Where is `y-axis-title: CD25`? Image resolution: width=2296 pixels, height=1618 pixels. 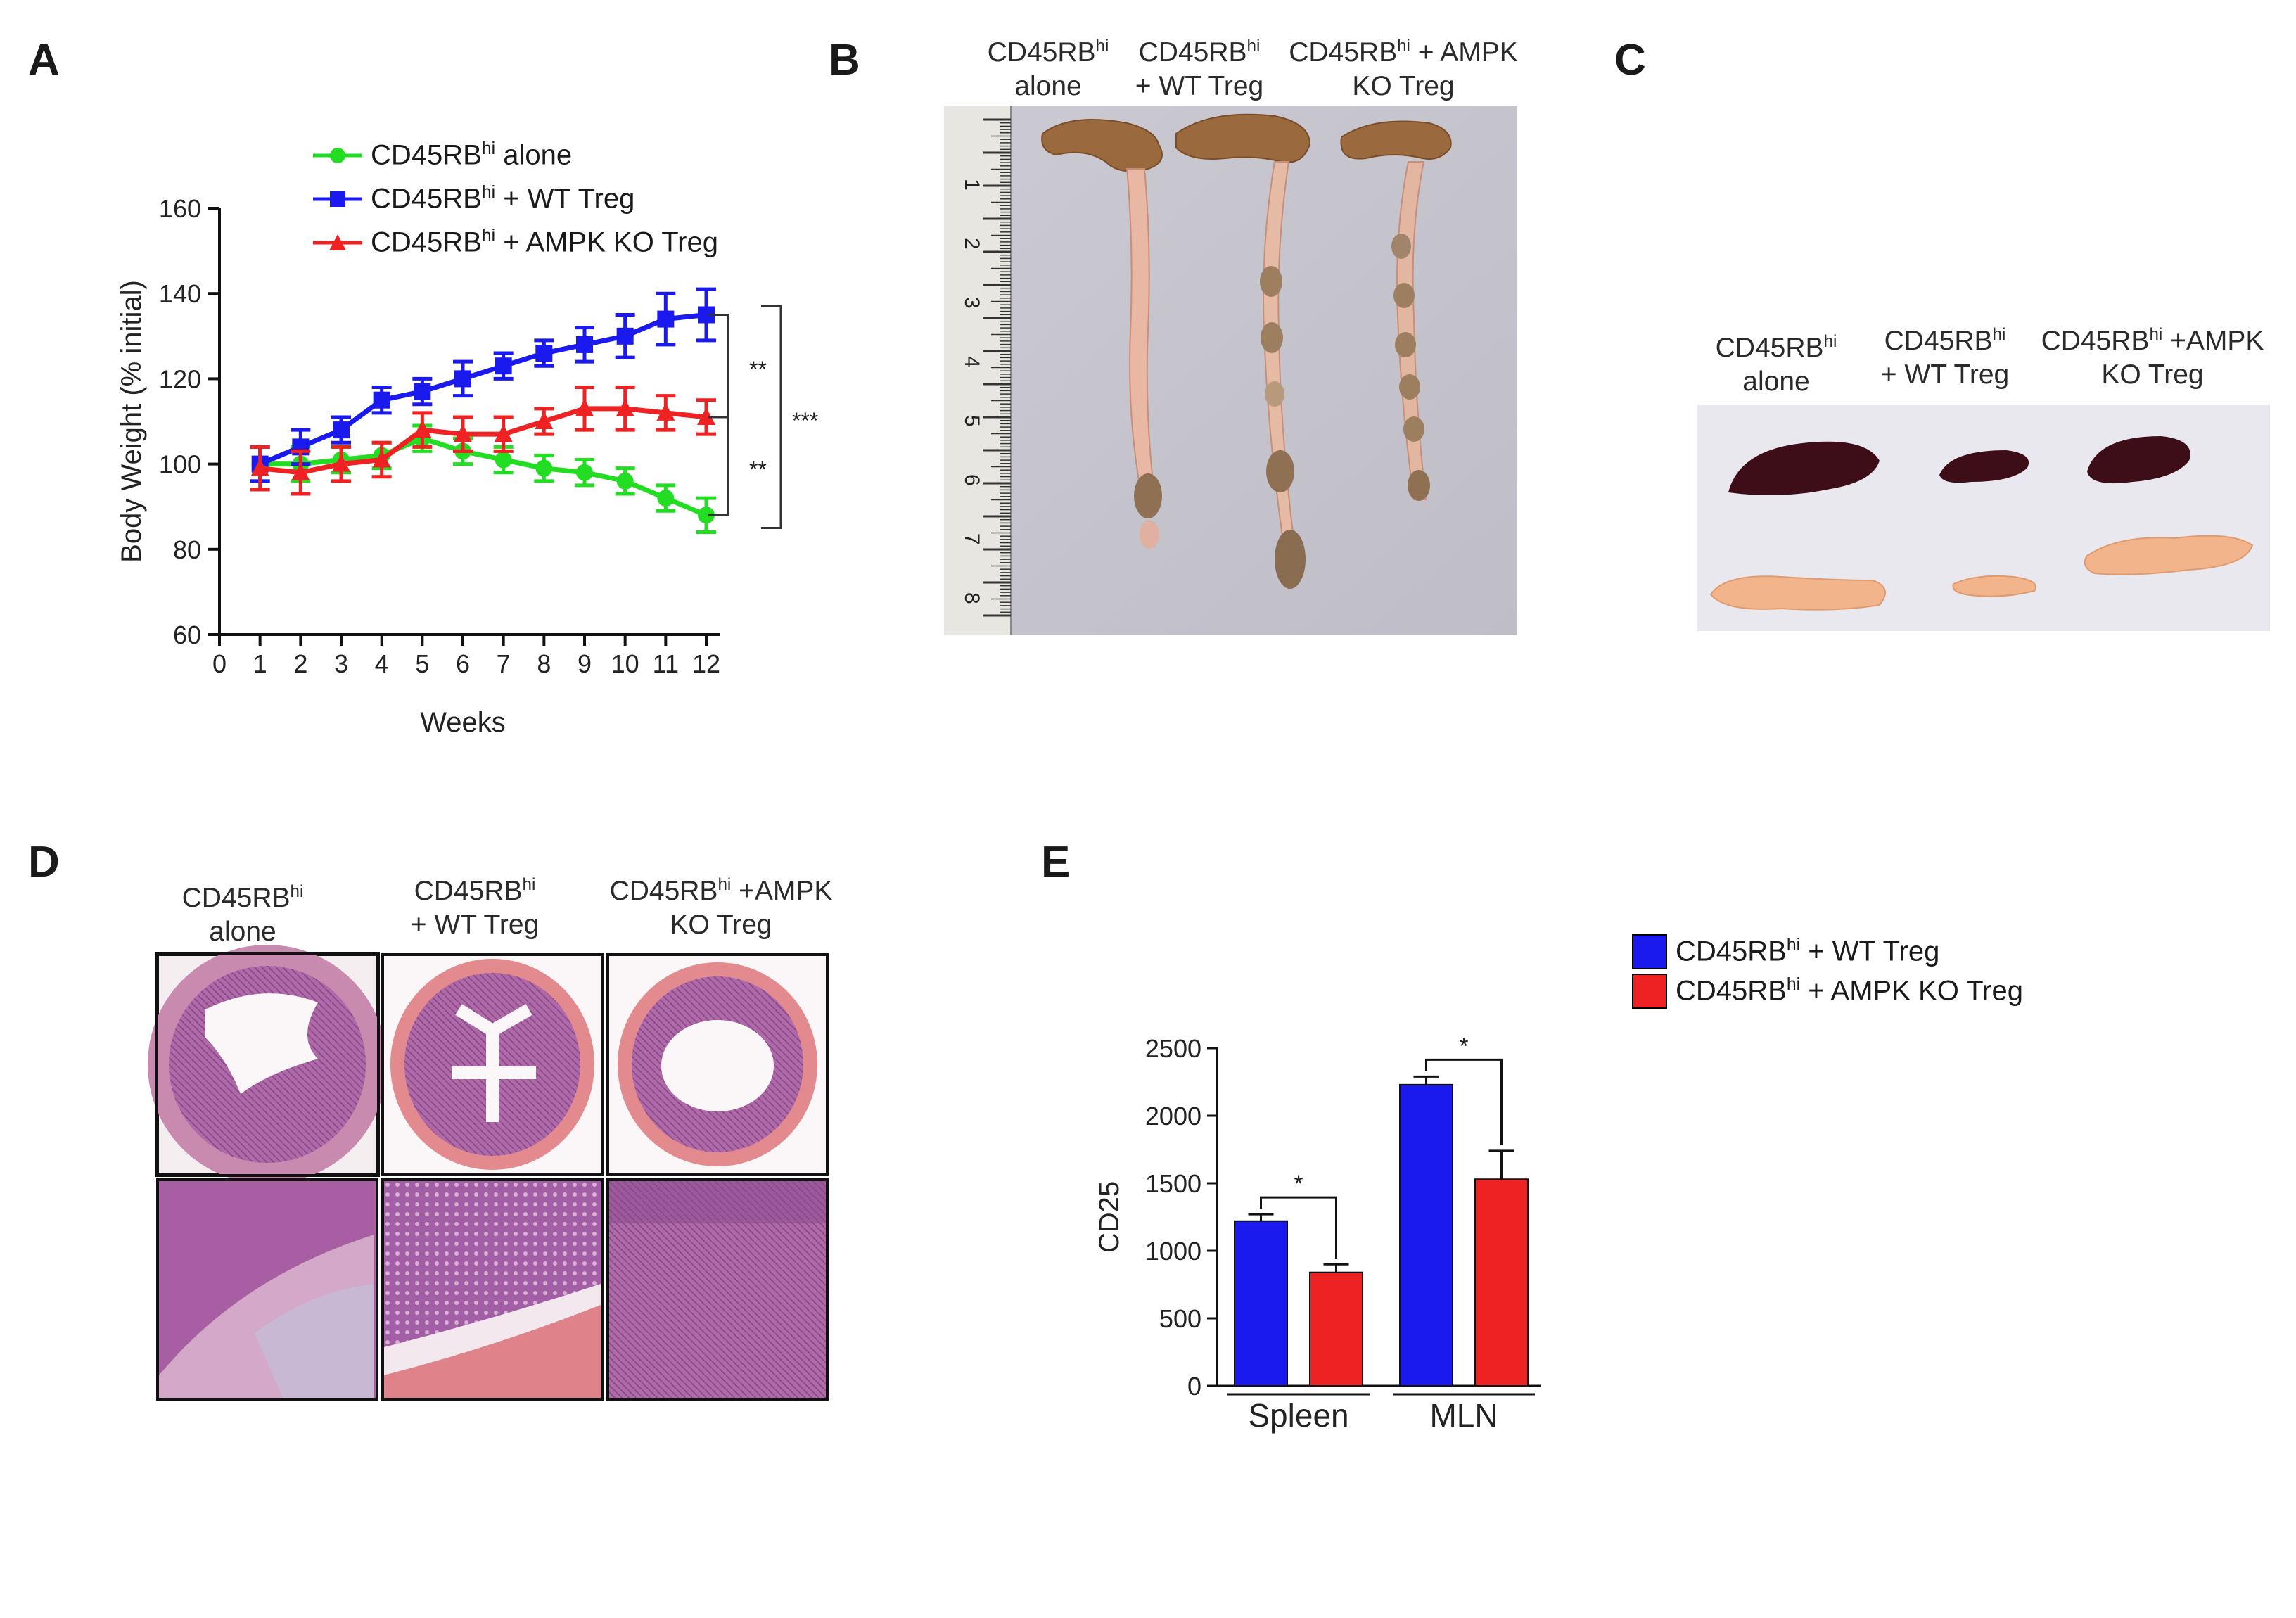 y-axis-title: CD25 is located at coordinates (1110, 1217).